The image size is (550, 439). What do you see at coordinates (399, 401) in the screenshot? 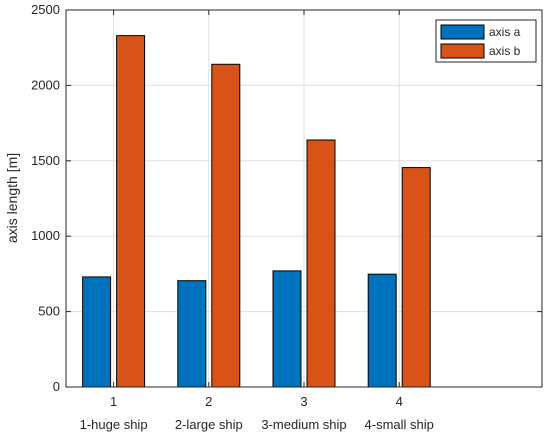
I see `x-tick-label: 4` at bounding box center [399, 401].